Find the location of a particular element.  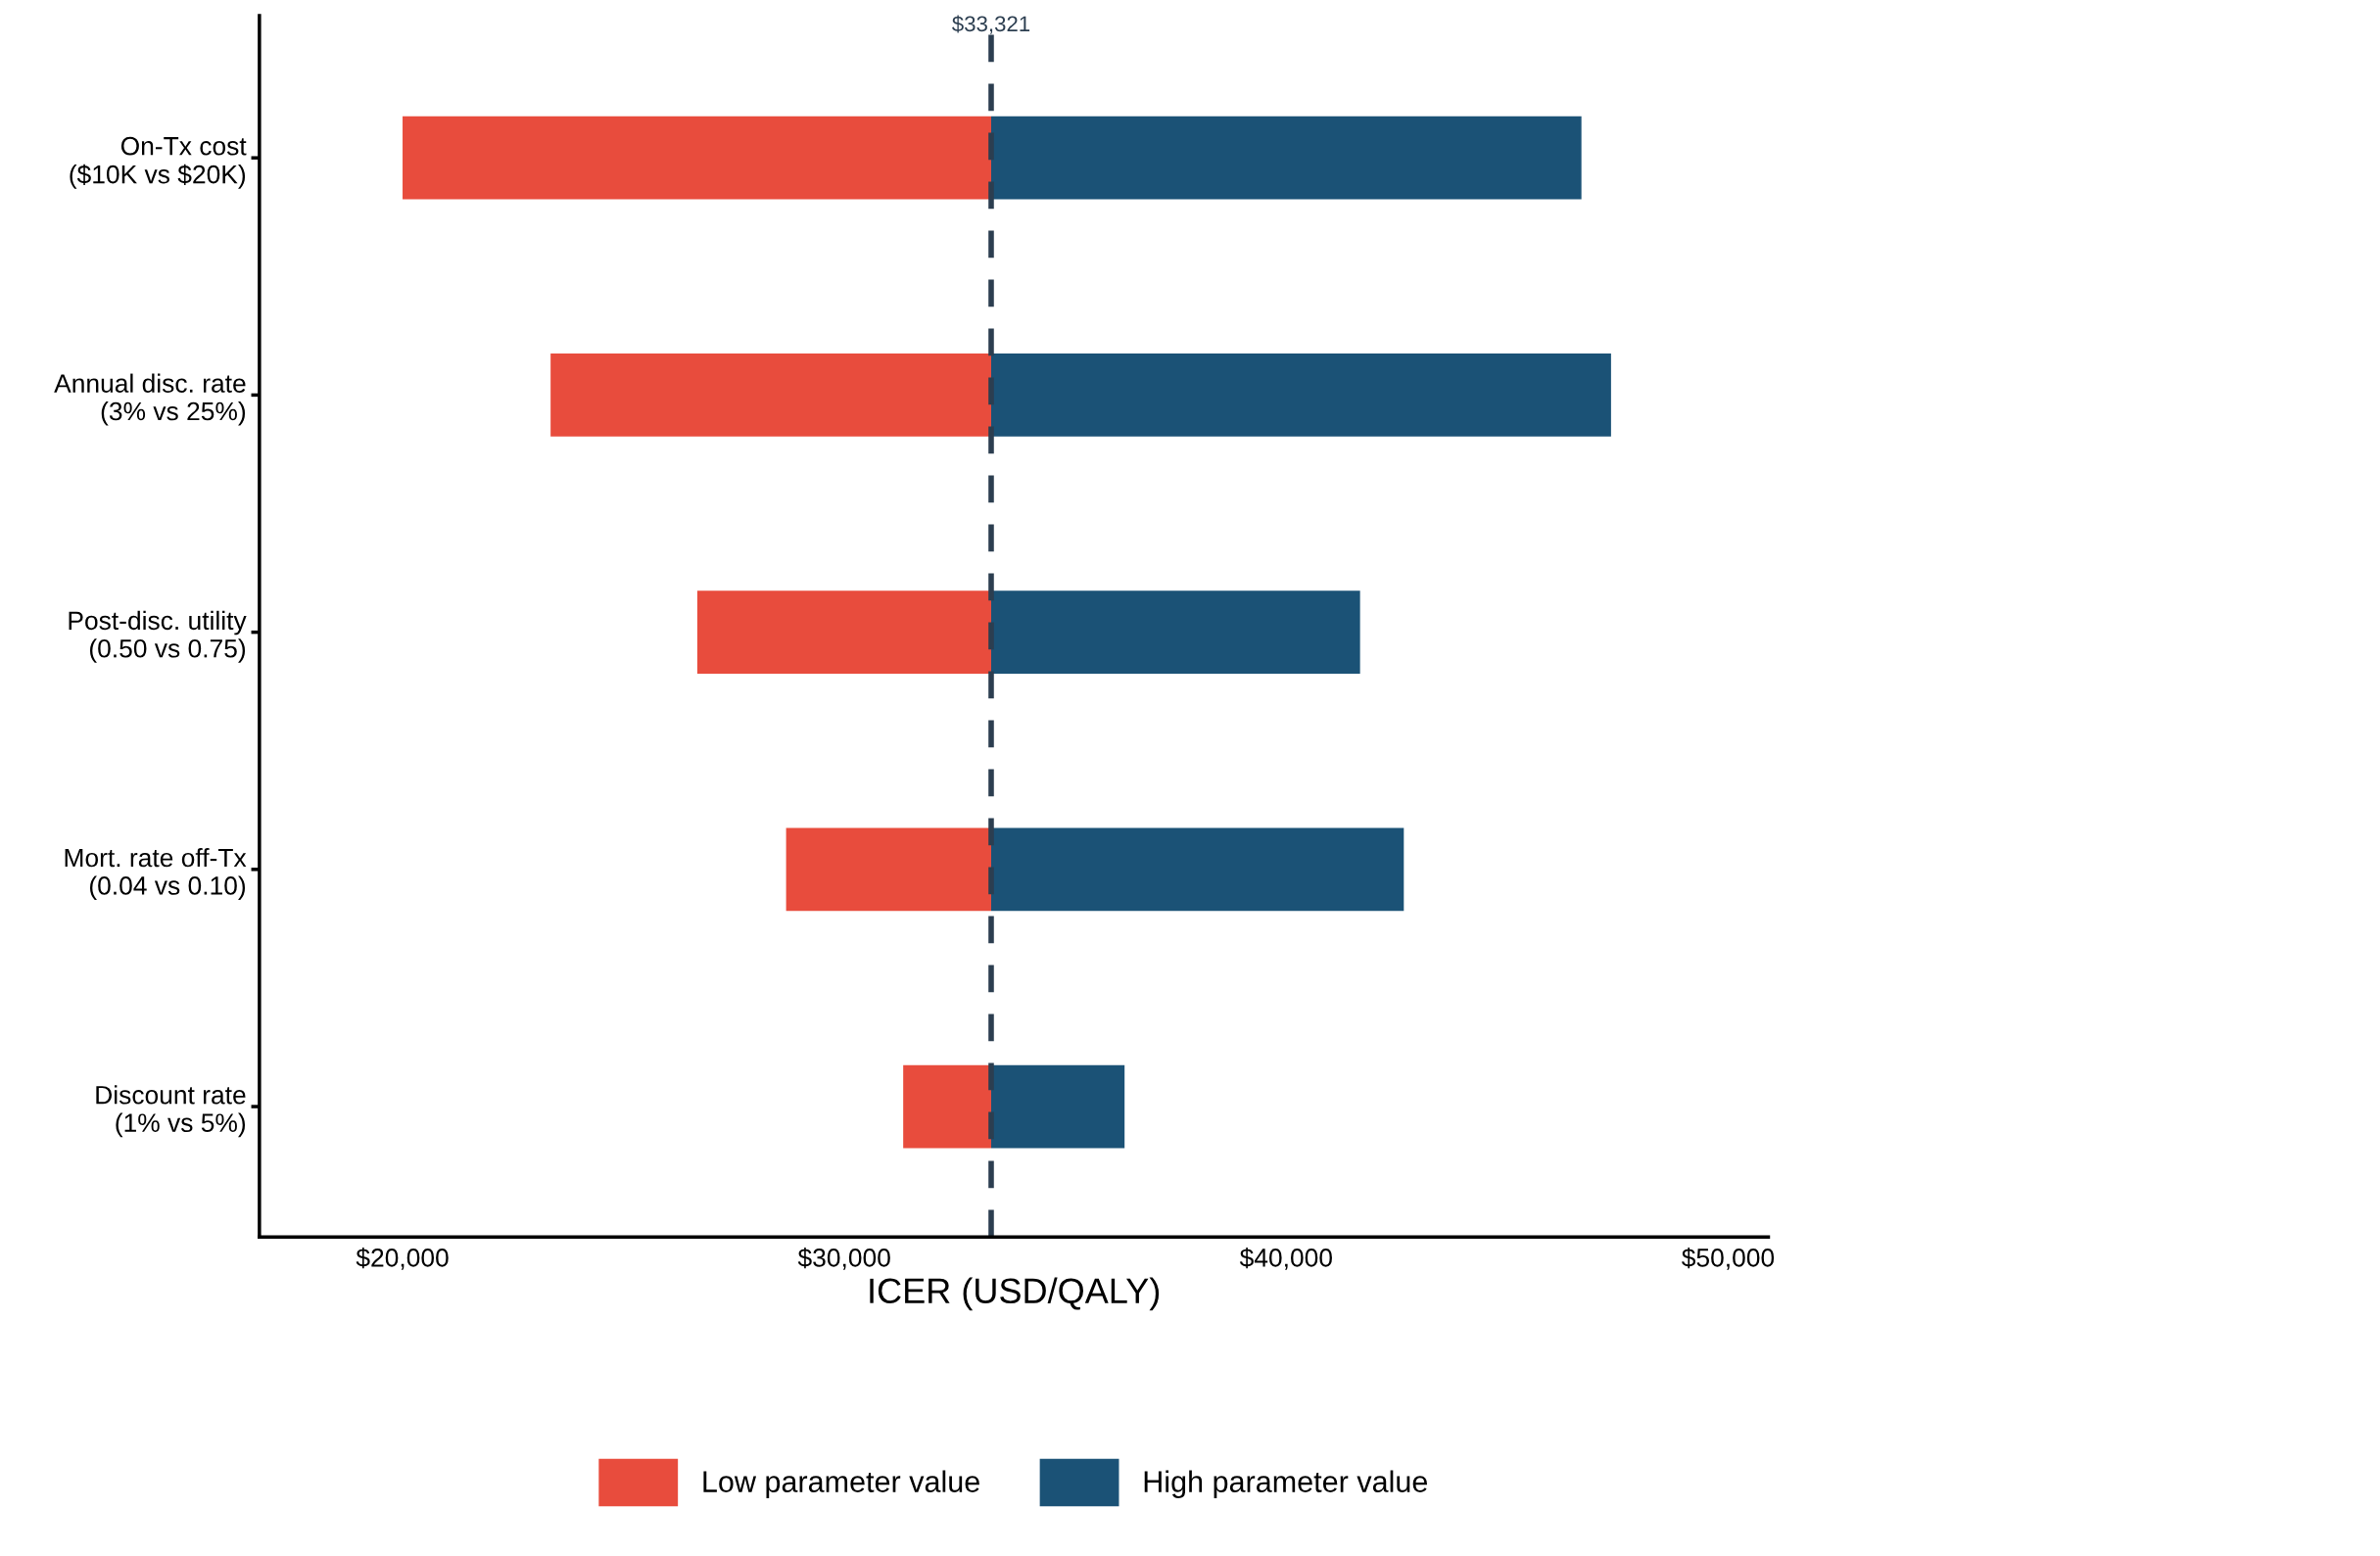

y-tick-label: Annual disc. rate (3% vs 25%) is located at coordinates (150, 399).